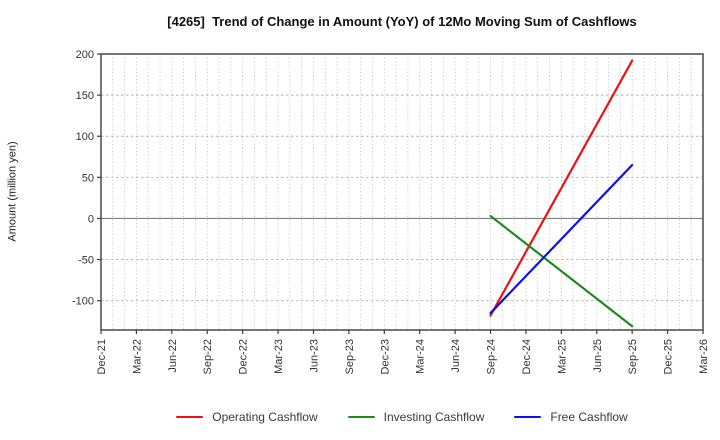 The width and height of the screenshot is (720, 440). I want to click on legend-label-free: Free Cashflow, so click(589, 417).